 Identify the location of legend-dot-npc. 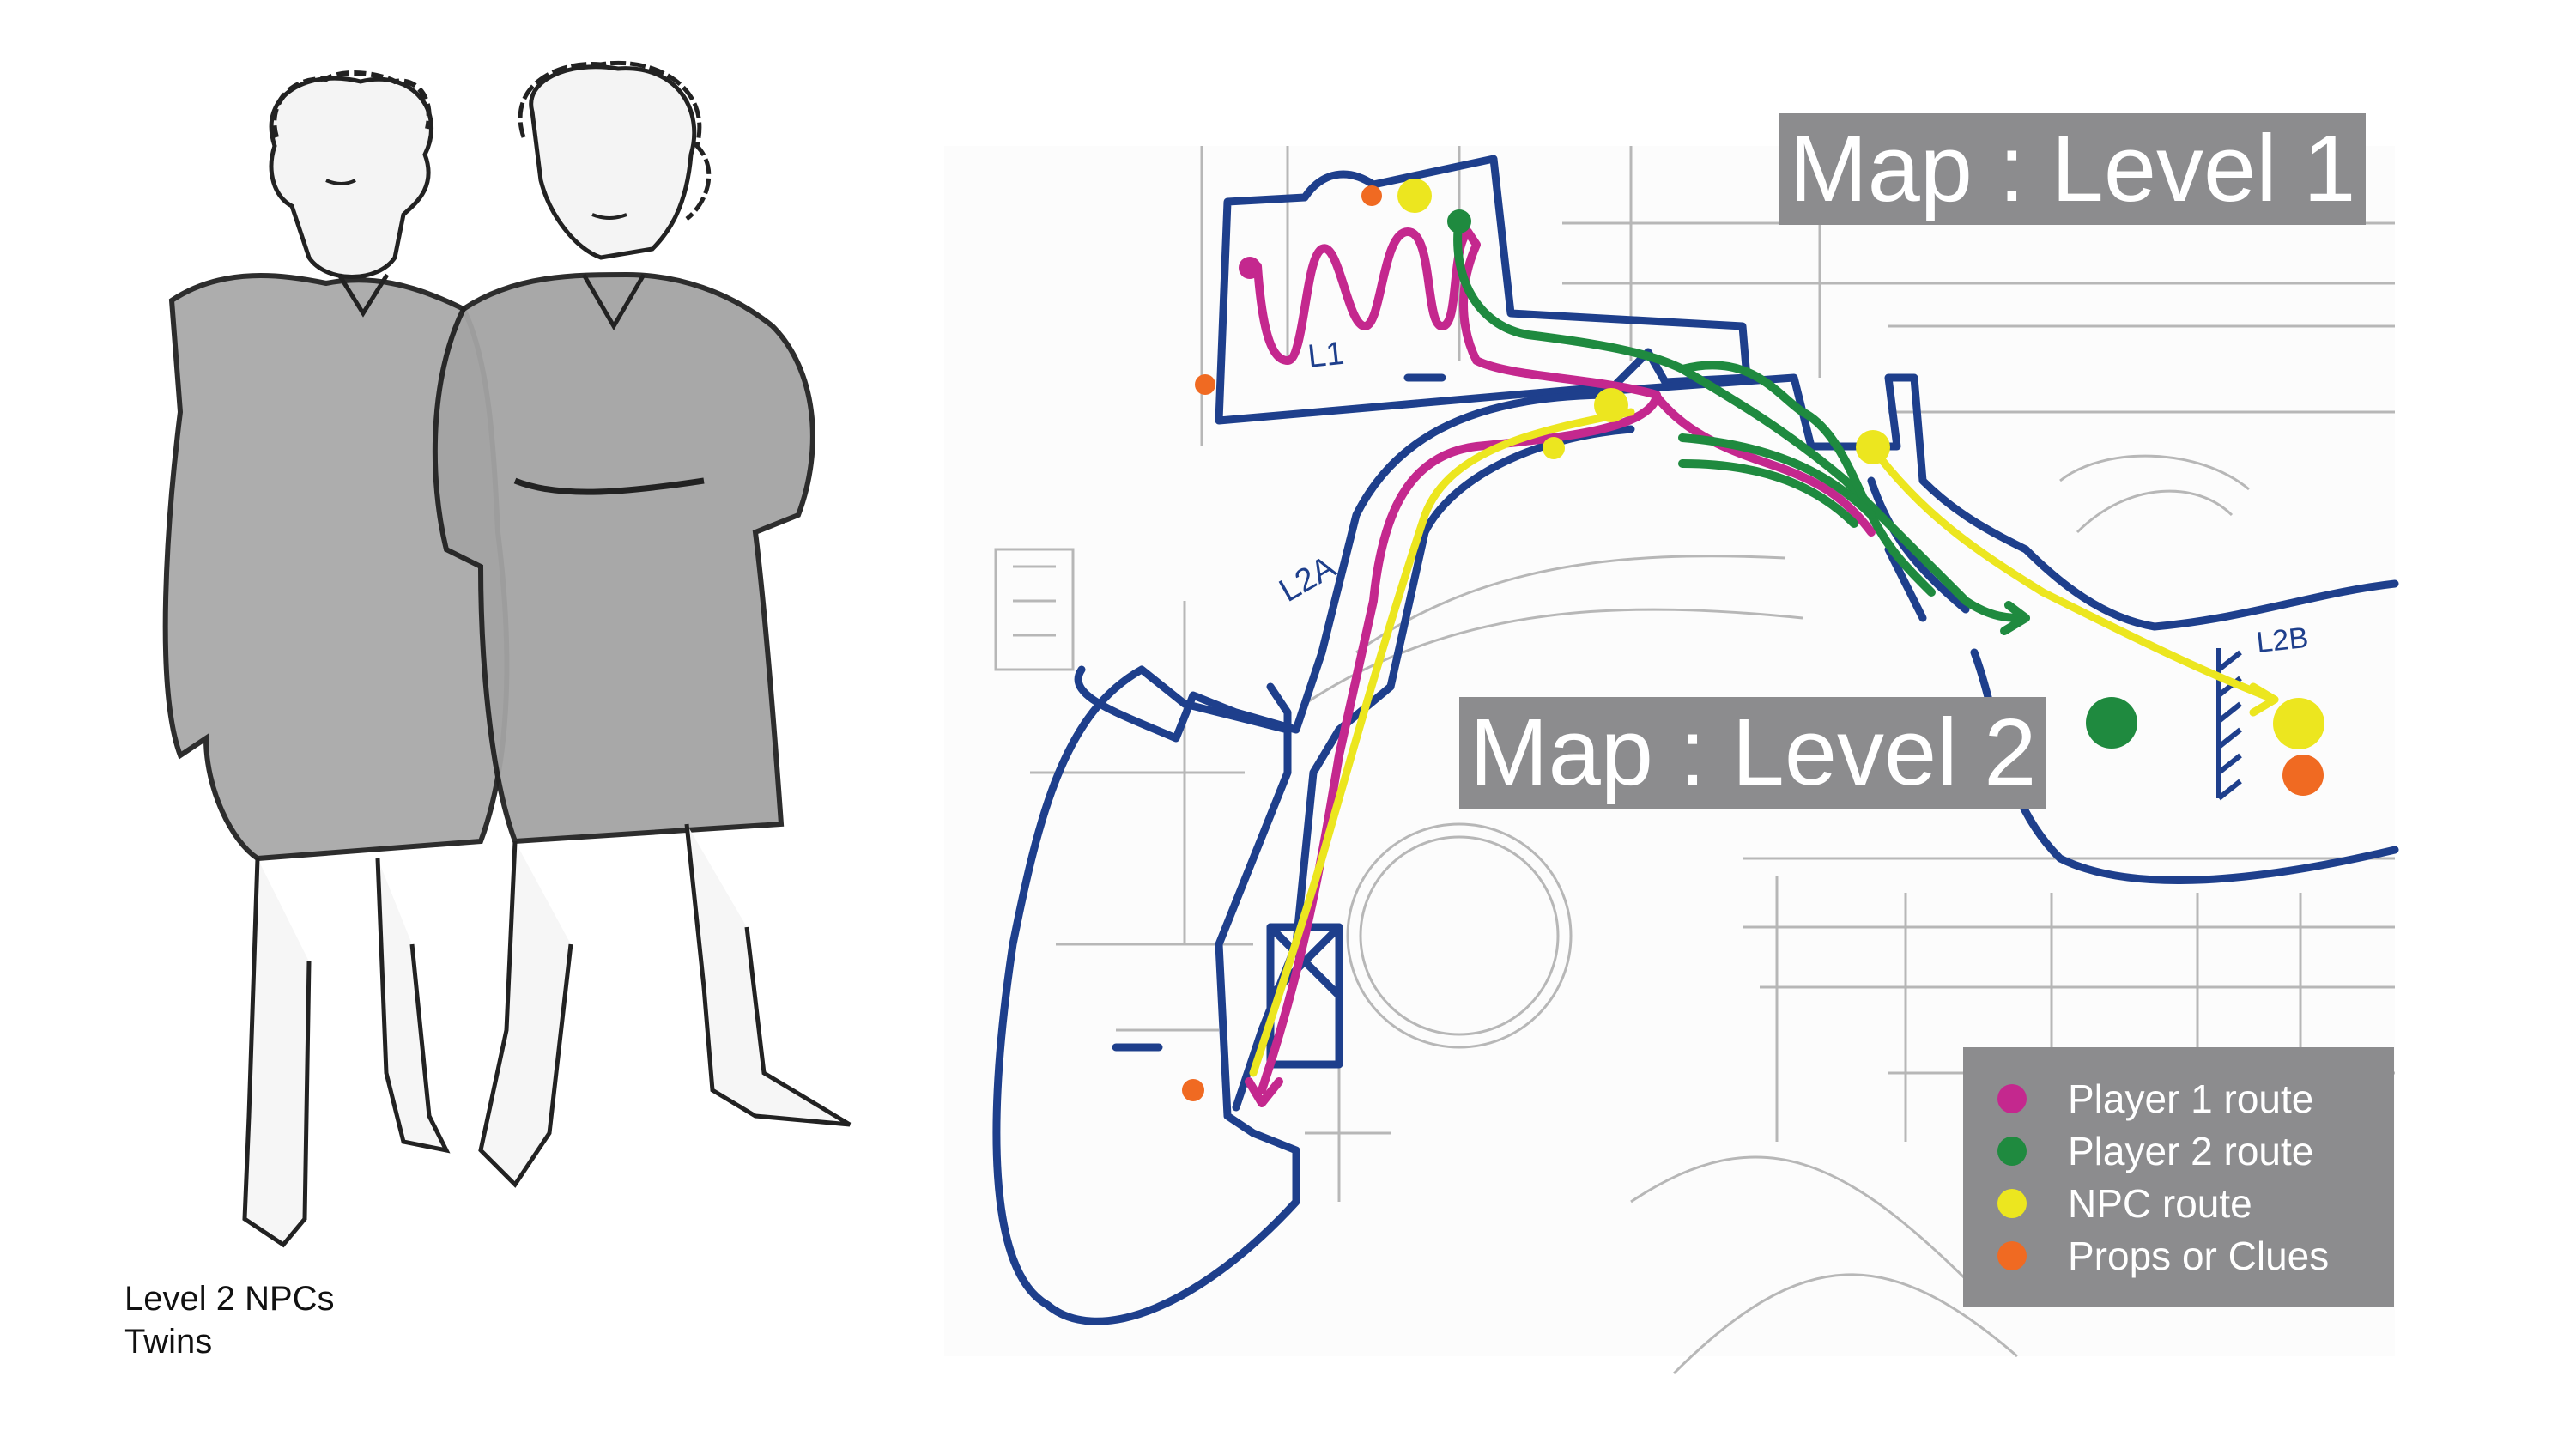
(2012, 1203).